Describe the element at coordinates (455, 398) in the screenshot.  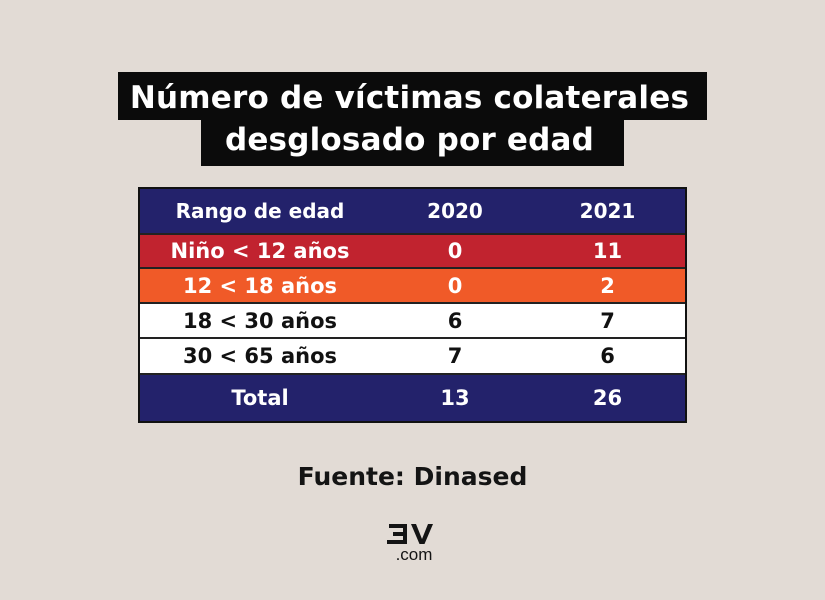
I see `total-2020: 13` at that location.